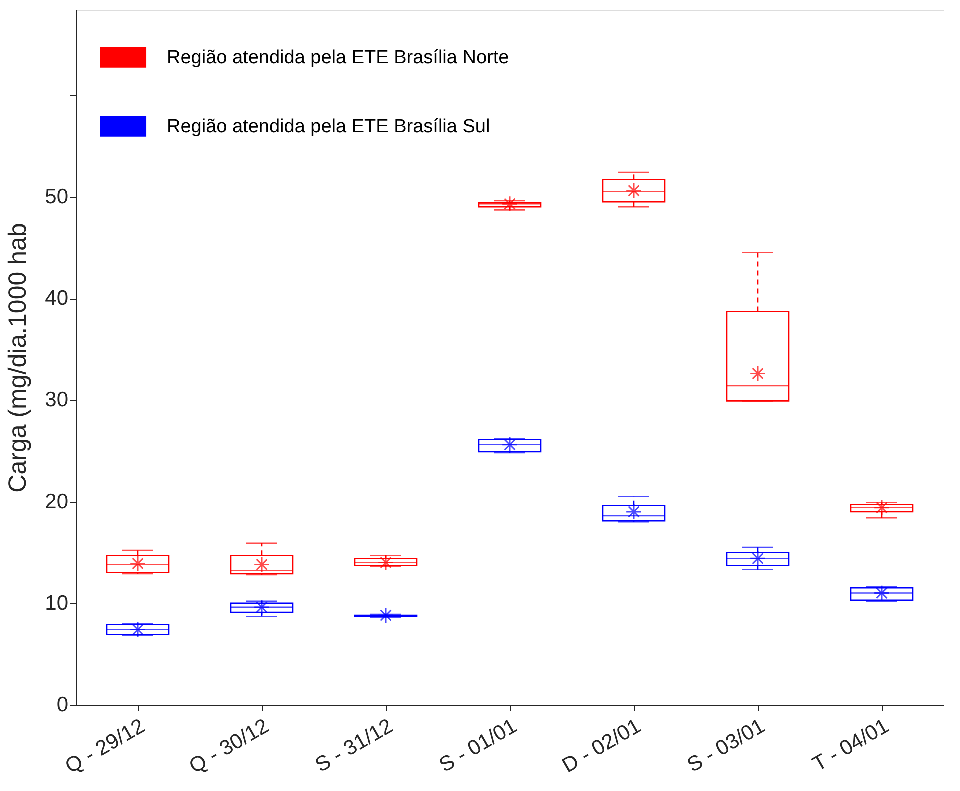 The image size is (960, 791). Describe the element at coordinates (56, 502) in the screenshot. I see `y-tick-label: 20` at that location.